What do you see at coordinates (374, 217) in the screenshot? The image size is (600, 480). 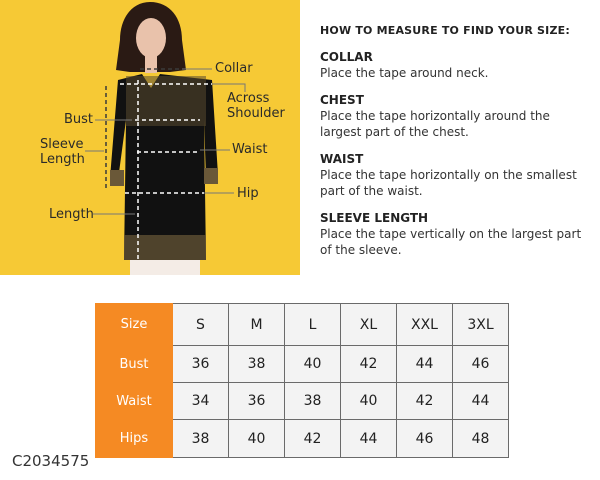 I see `section-heading: SLEEVE LENGTH` at bounding box center [374, 217].